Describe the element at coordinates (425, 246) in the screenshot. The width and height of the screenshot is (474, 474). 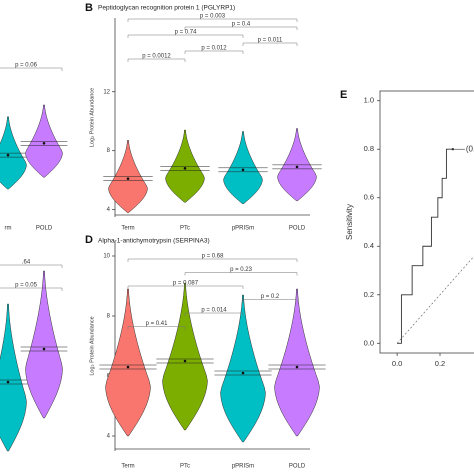
I see `roc-curve` at that location.